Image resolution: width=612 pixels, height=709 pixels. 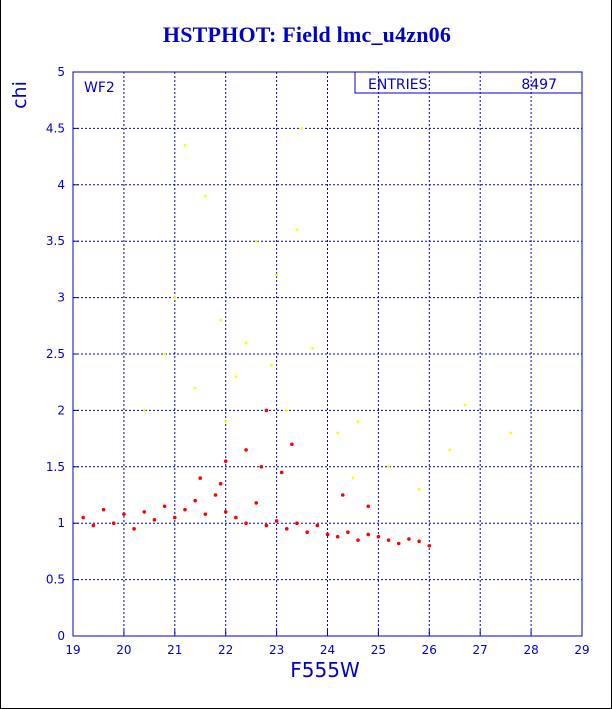 I want to click on y-tick-label: 3.5, so click(x=55, y=241).